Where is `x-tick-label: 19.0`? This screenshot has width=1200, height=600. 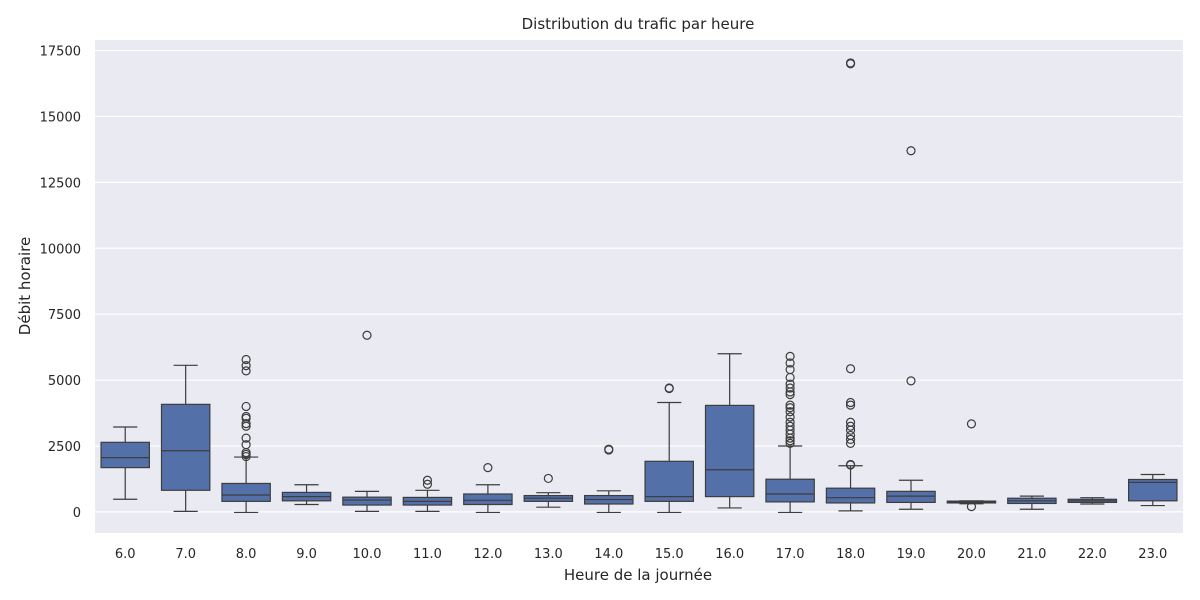
x-tick-label: 19.0 is located at coordinates (911, 554).